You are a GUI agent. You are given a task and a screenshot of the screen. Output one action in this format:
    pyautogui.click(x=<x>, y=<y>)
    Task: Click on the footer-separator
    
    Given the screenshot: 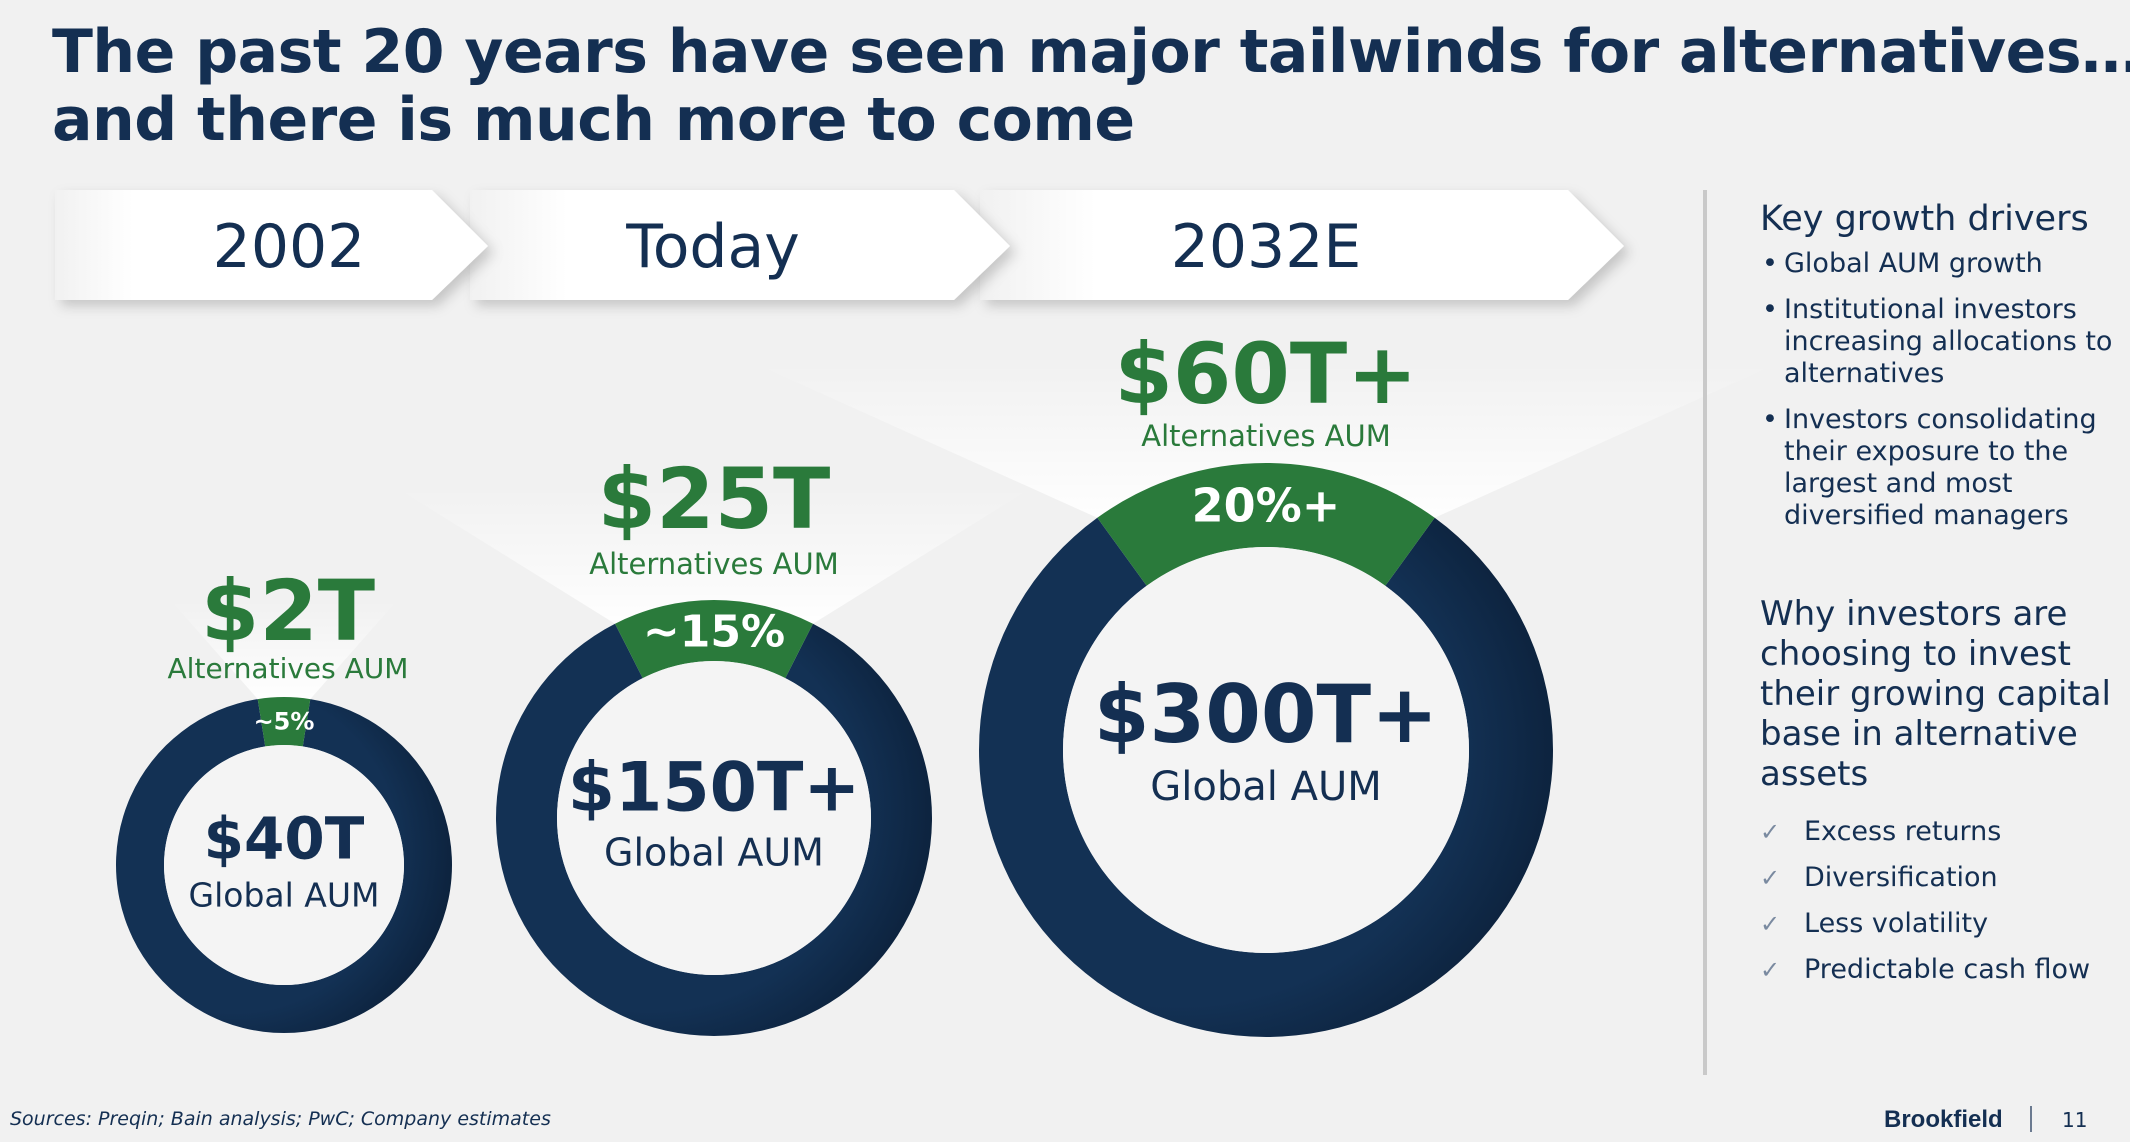 What is the action you would take?
    pyautogui.click(x=2031, y=1119)
    